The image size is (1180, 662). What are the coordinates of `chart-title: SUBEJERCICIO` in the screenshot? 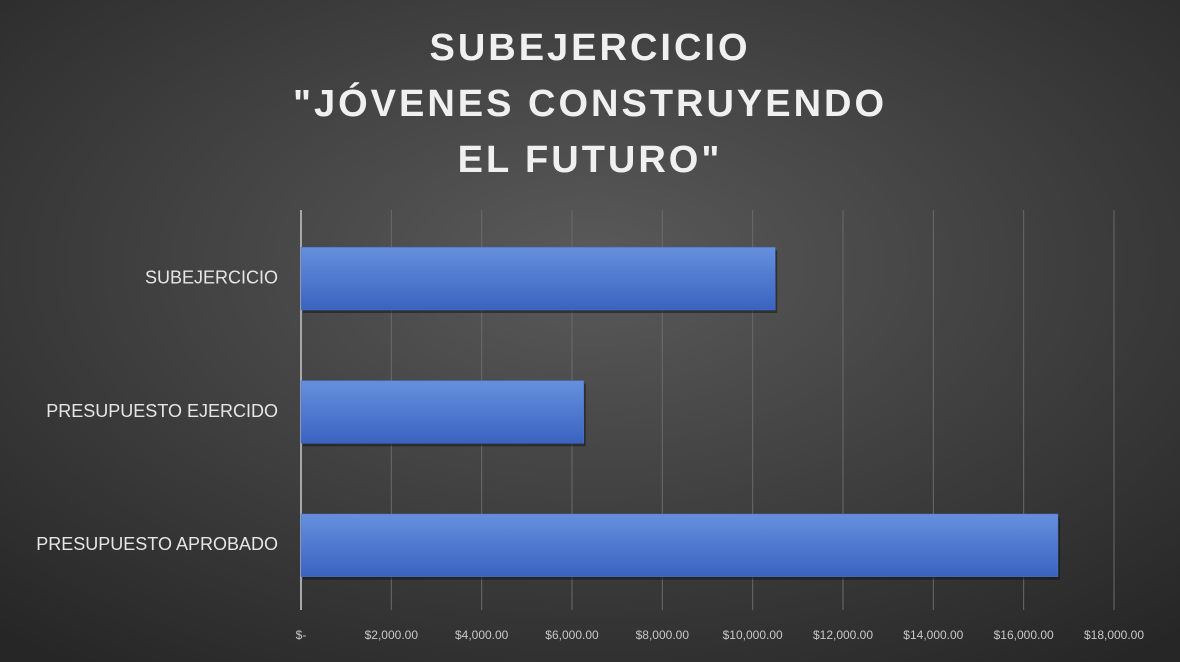 It's located at (589, 48).